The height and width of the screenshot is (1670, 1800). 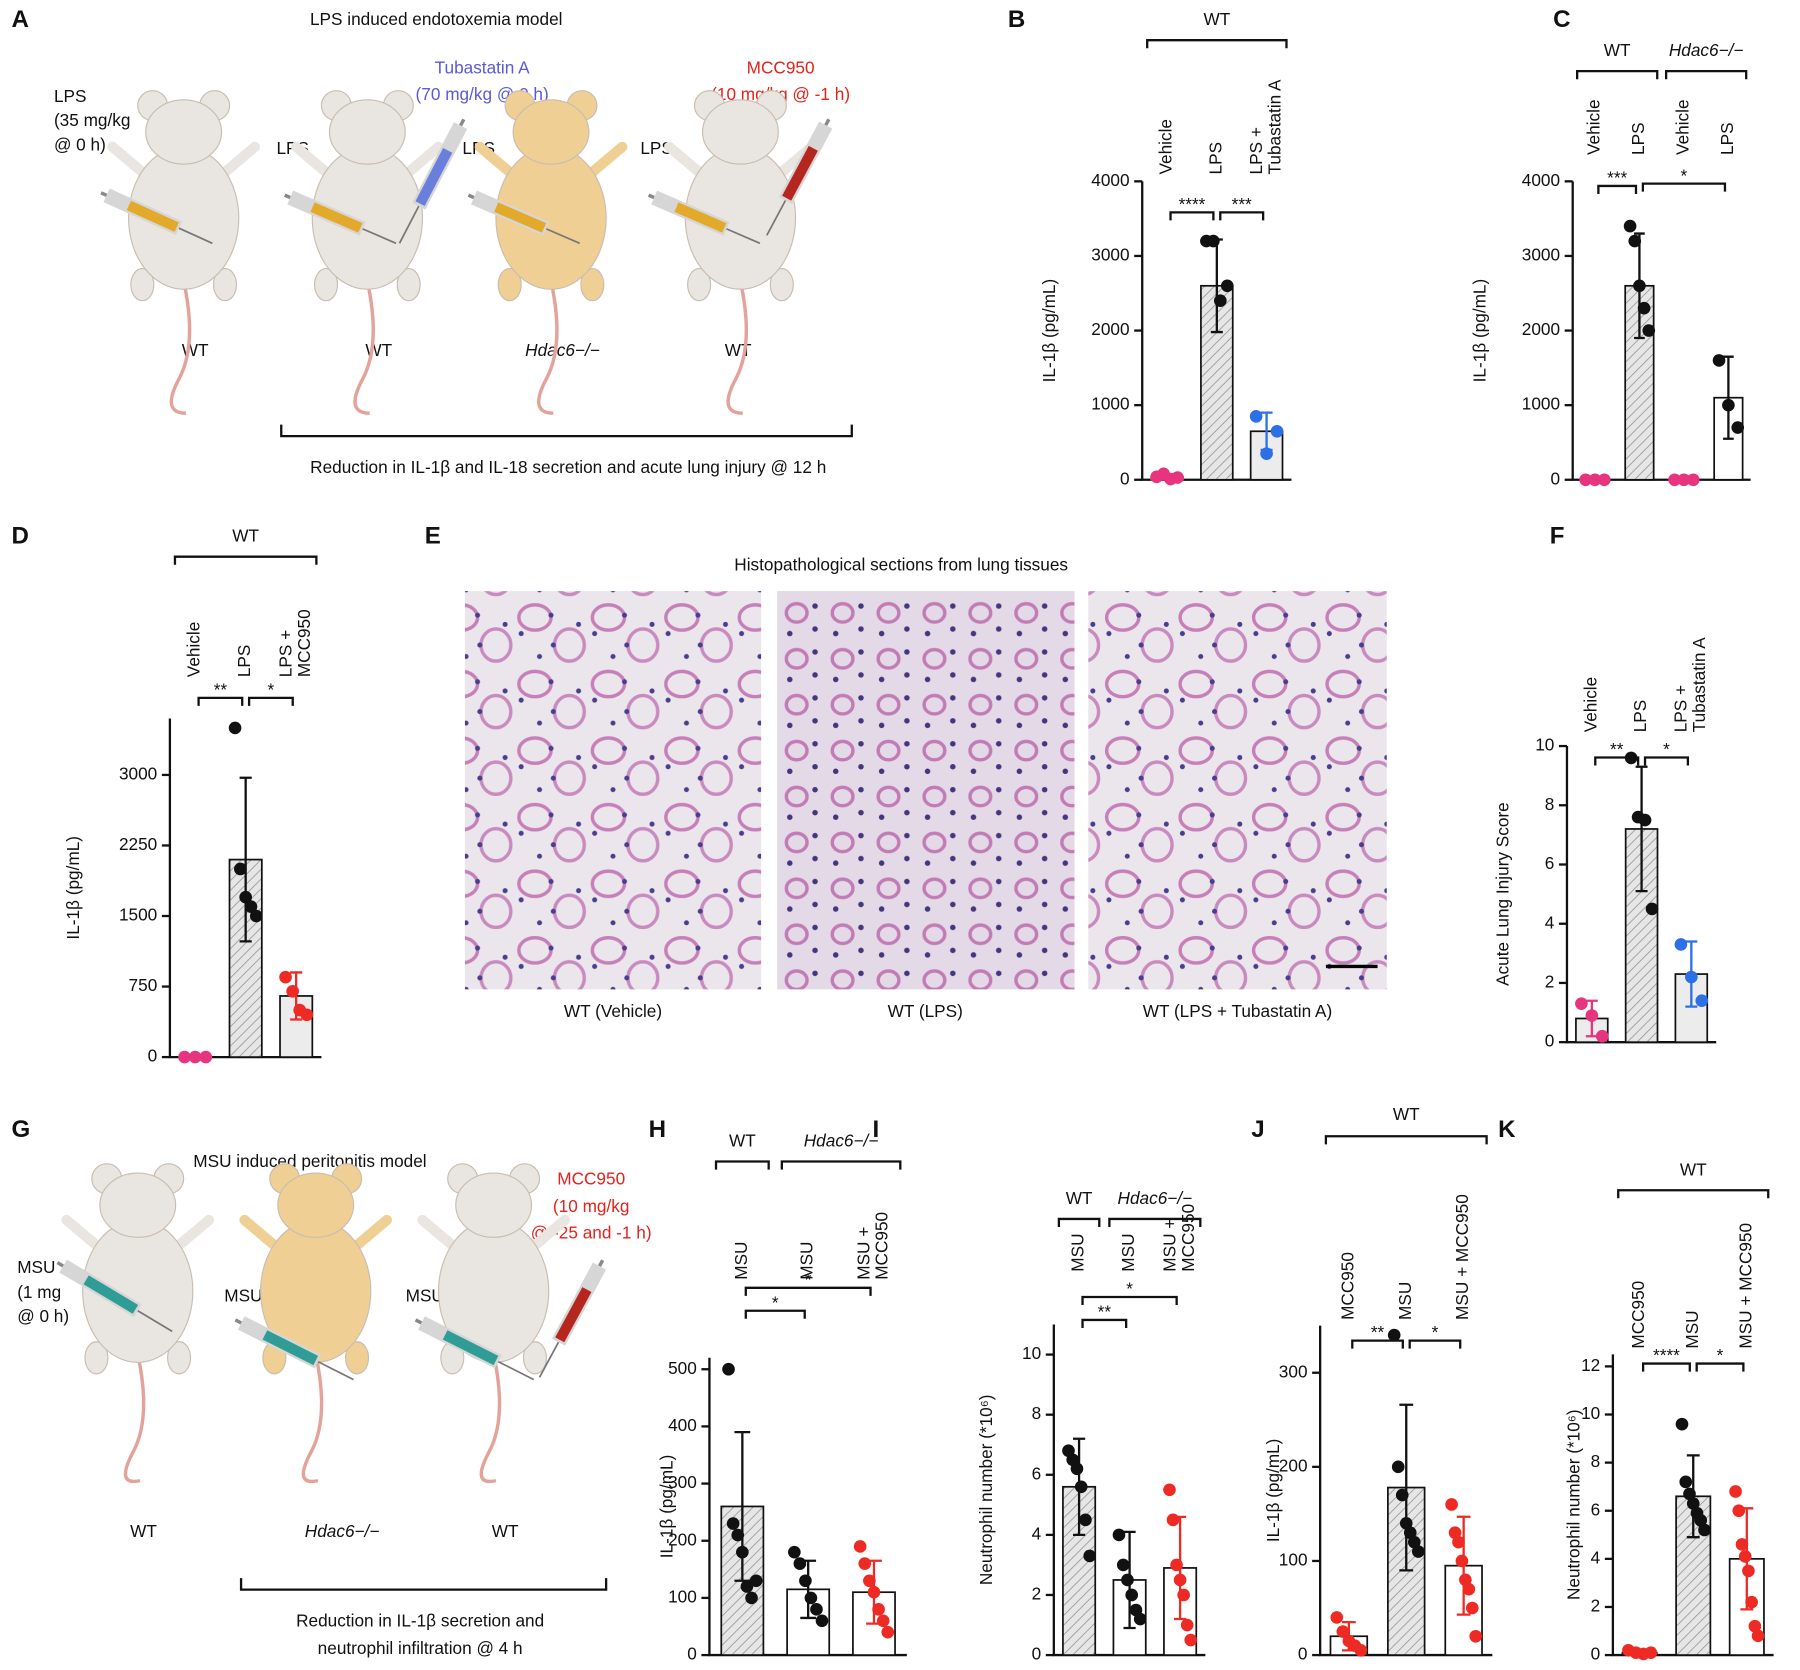 I want to click on panel-letter: A, so click(x=19, y=19).